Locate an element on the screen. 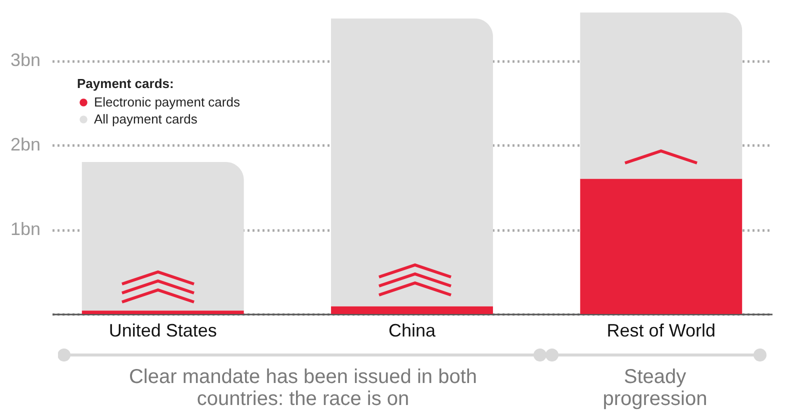 Image resolution: width=796 pixels, height=413 pixels. x-tick-label: Rest of World is located at coordinates (661, 330).